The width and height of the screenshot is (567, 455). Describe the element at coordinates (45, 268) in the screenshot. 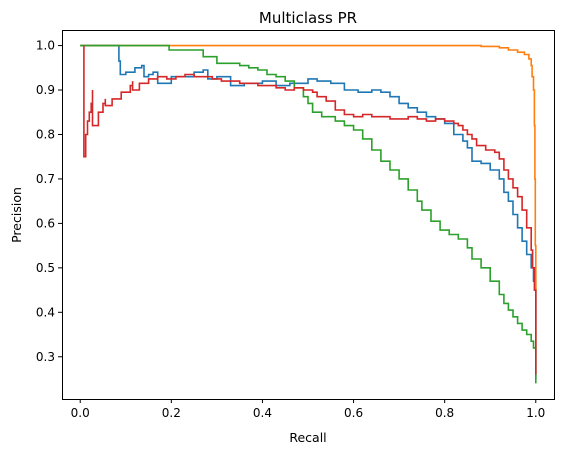

I see `y-tick-label: 0.5` at that location.